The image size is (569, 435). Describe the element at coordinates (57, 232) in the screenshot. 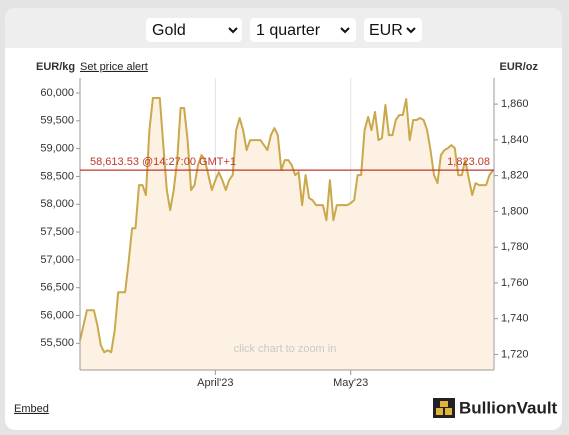

I see `y-tick-label: 57,500` at that location.